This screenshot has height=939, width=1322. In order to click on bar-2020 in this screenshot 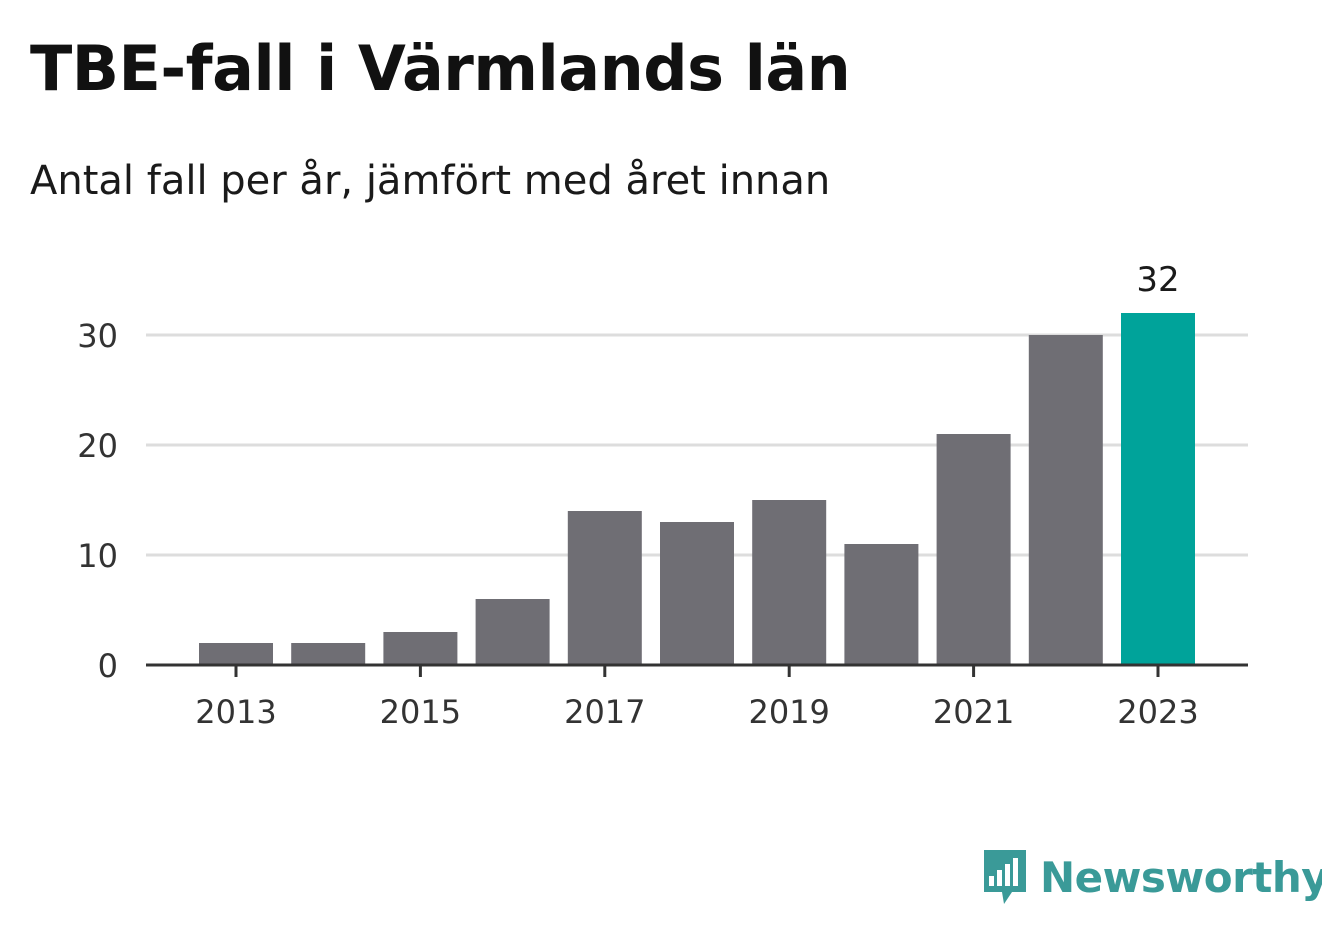, I will do `click(881, 604)`.